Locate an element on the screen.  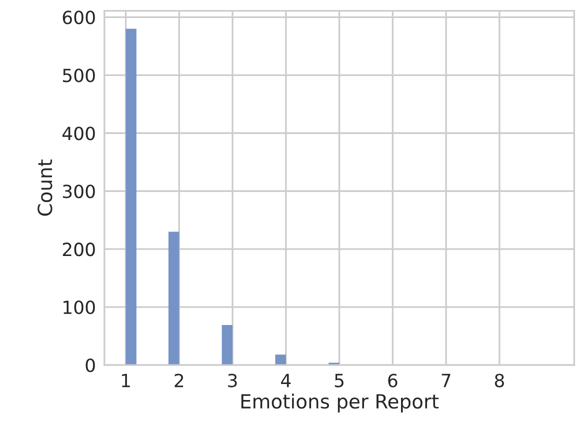
y-tick-label: 200 is located at coordinates (78, 249).